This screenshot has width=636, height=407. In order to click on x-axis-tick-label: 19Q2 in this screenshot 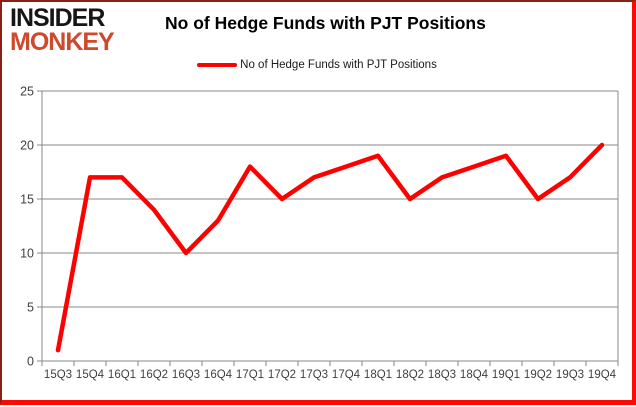, I will do `click(538, 375)`.